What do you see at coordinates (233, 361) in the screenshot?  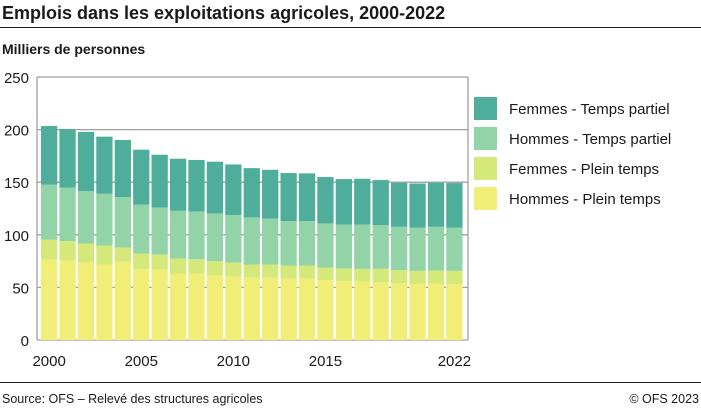 I see `x-tick-label: 2010` at bounding box center [233, 361].